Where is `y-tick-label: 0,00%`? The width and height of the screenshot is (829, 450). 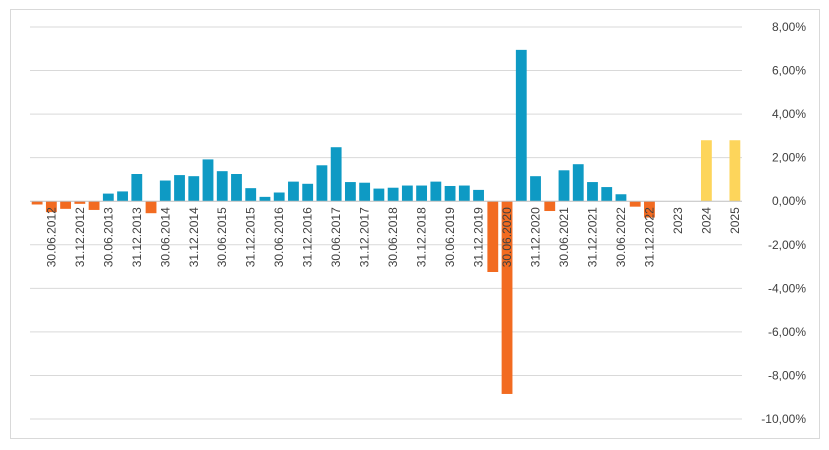
y-tick-label: 0,00% is located at coordinates (789, 201).